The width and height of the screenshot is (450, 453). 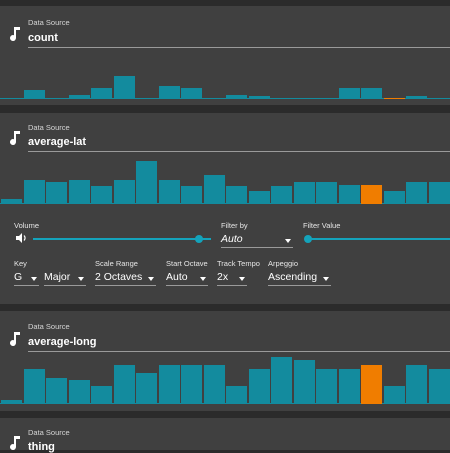 I want to click on volume-slider, so click(x=122, y=239).